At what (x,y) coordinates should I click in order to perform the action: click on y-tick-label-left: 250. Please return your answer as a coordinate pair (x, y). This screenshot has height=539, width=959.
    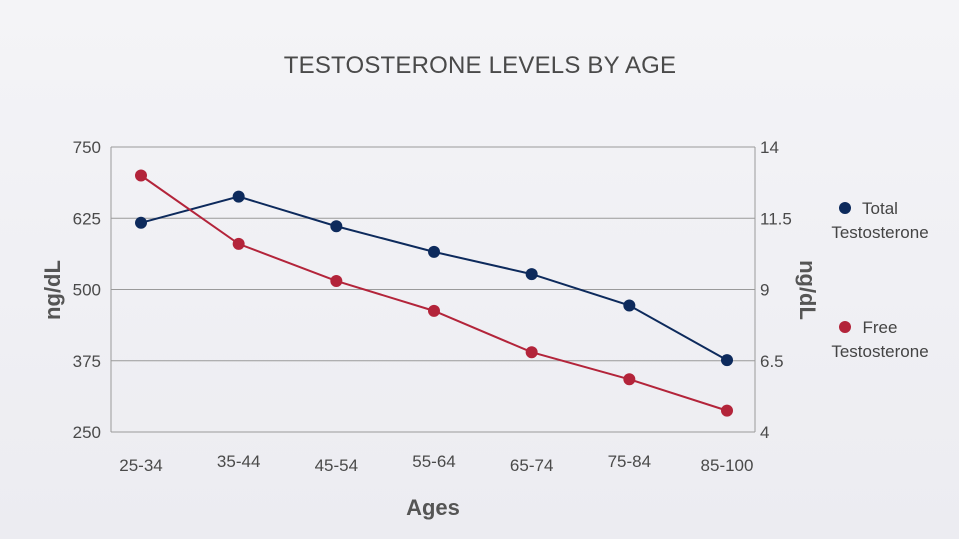
    Looking at the image, I should click on (87, 432).